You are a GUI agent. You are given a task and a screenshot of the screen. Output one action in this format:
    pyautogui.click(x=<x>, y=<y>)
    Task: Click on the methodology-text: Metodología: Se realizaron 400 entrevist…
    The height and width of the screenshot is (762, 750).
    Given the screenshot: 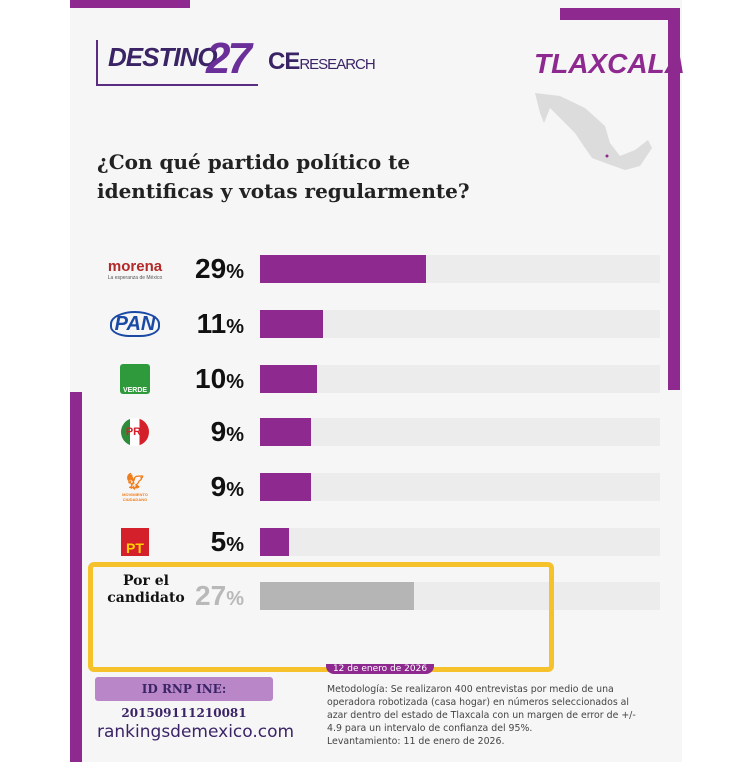 What is the action you would take?
    pyautogui.click(x=487, y=715)
    